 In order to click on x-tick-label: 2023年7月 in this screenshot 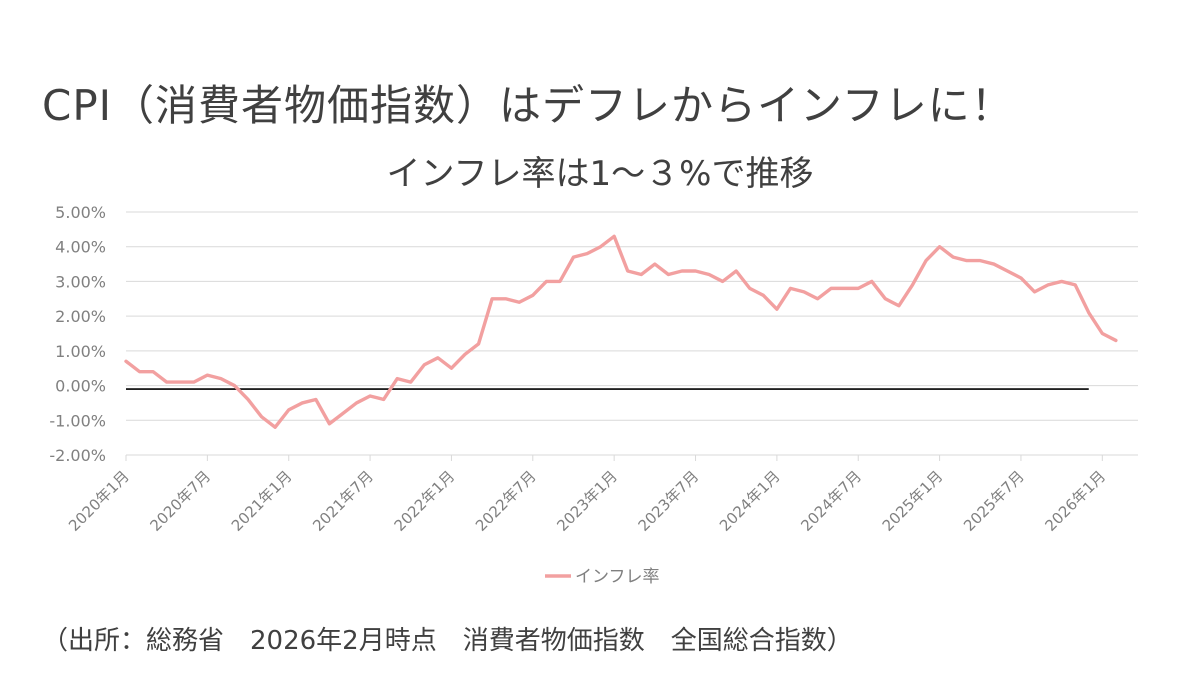, I will do `click(669, 501)`.